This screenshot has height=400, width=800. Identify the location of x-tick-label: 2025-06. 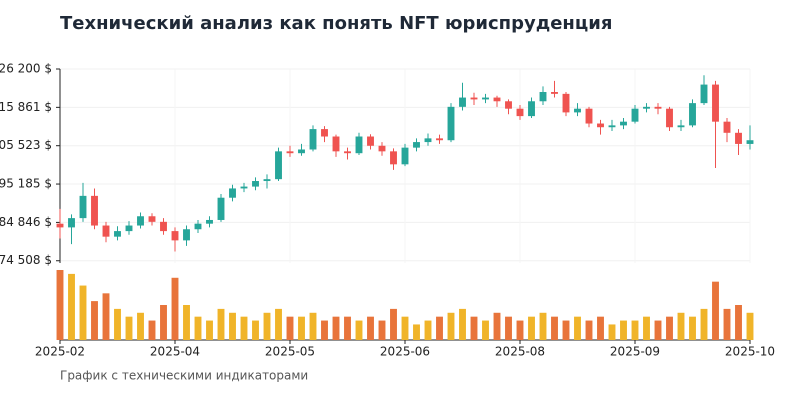
(405, 352).